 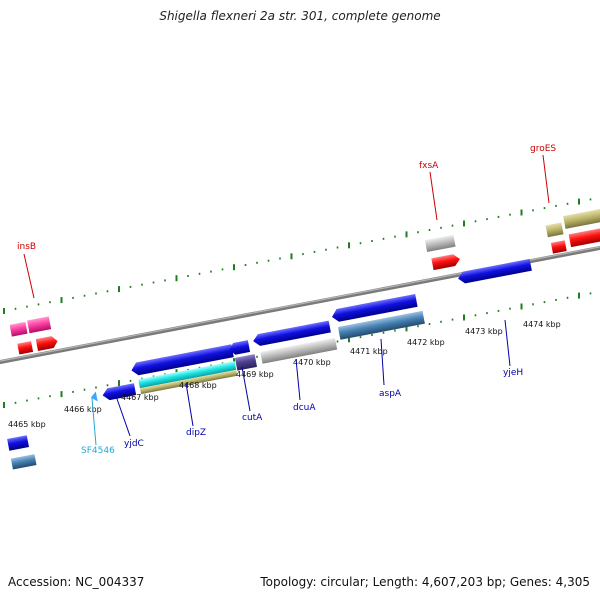 I want to click on gene-label-aspA: aspA, so click(x=390, y=394).